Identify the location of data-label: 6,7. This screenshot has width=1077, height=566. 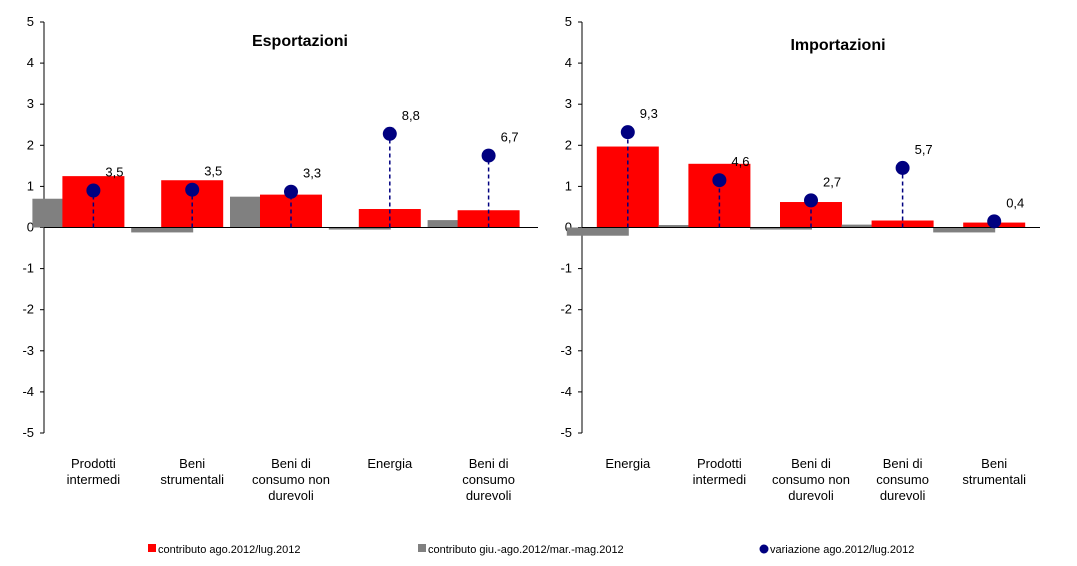
(510, 137).